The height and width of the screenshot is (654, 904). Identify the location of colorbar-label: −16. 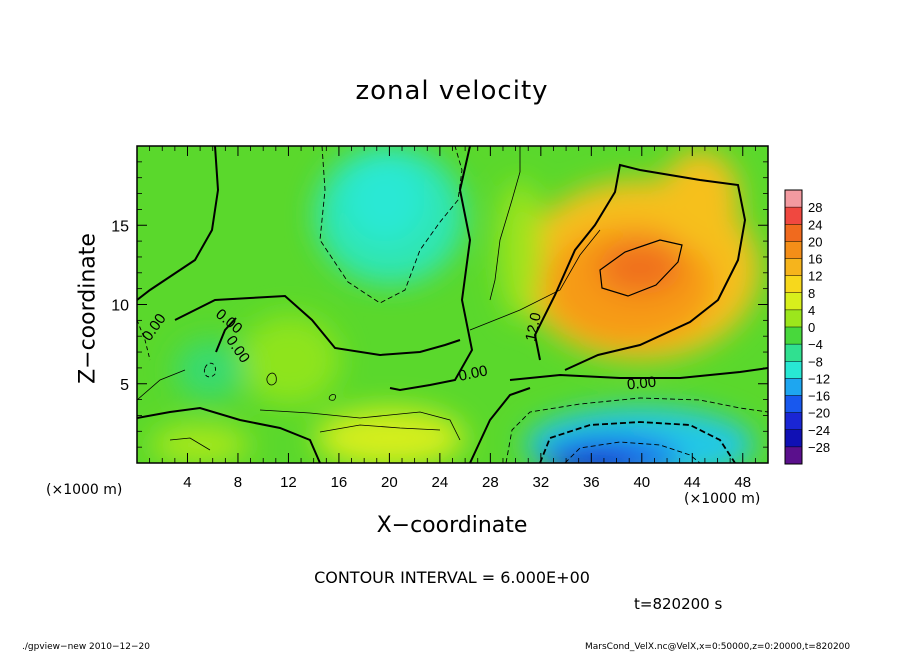
(819, 396).